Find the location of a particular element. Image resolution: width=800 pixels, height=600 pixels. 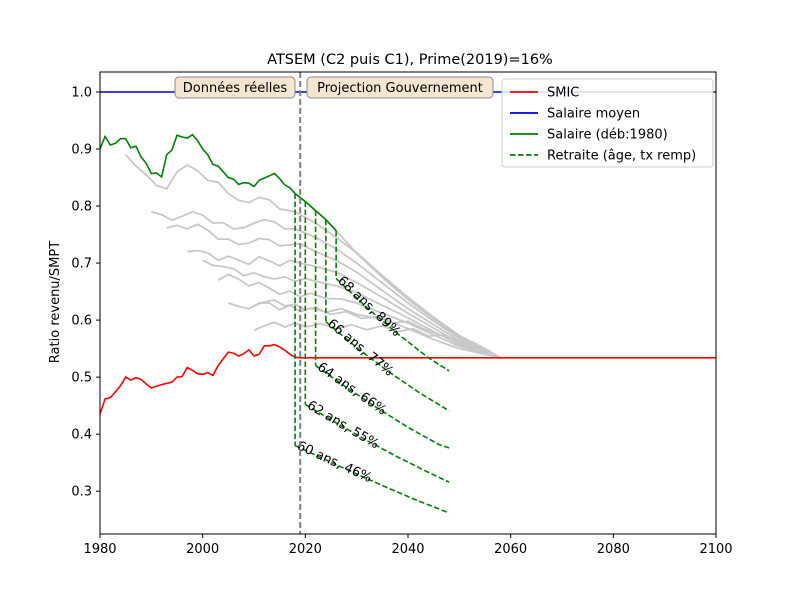

y-tick-label: 1.0 is located at coordinates (81, 92).